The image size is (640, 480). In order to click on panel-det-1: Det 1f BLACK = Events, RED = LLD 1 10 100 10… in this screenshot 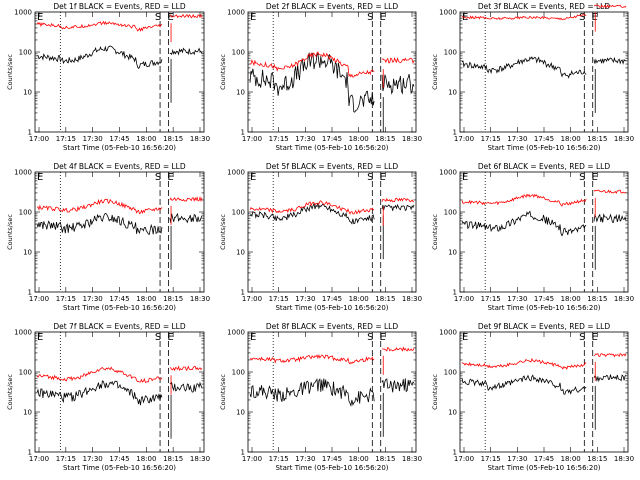, I will do `click(108, 77)`.